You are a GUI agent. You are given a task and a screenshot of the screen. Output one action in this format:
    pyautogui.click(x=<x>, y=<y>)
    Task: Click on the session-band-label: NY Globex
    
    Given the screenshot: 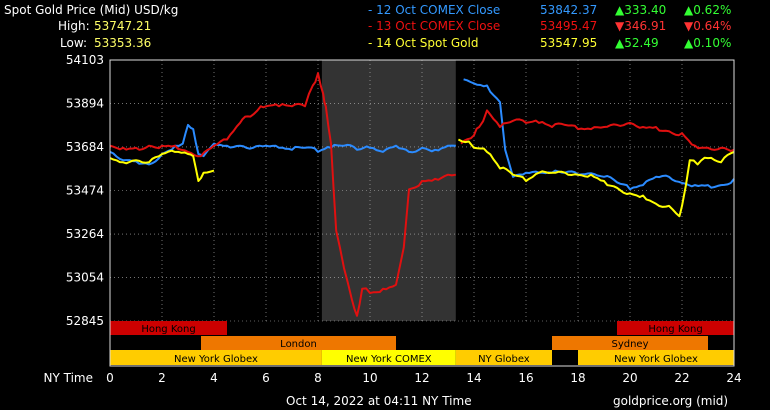 What is the action you would take?
    pyautogui.click(x=504, y=359)
    